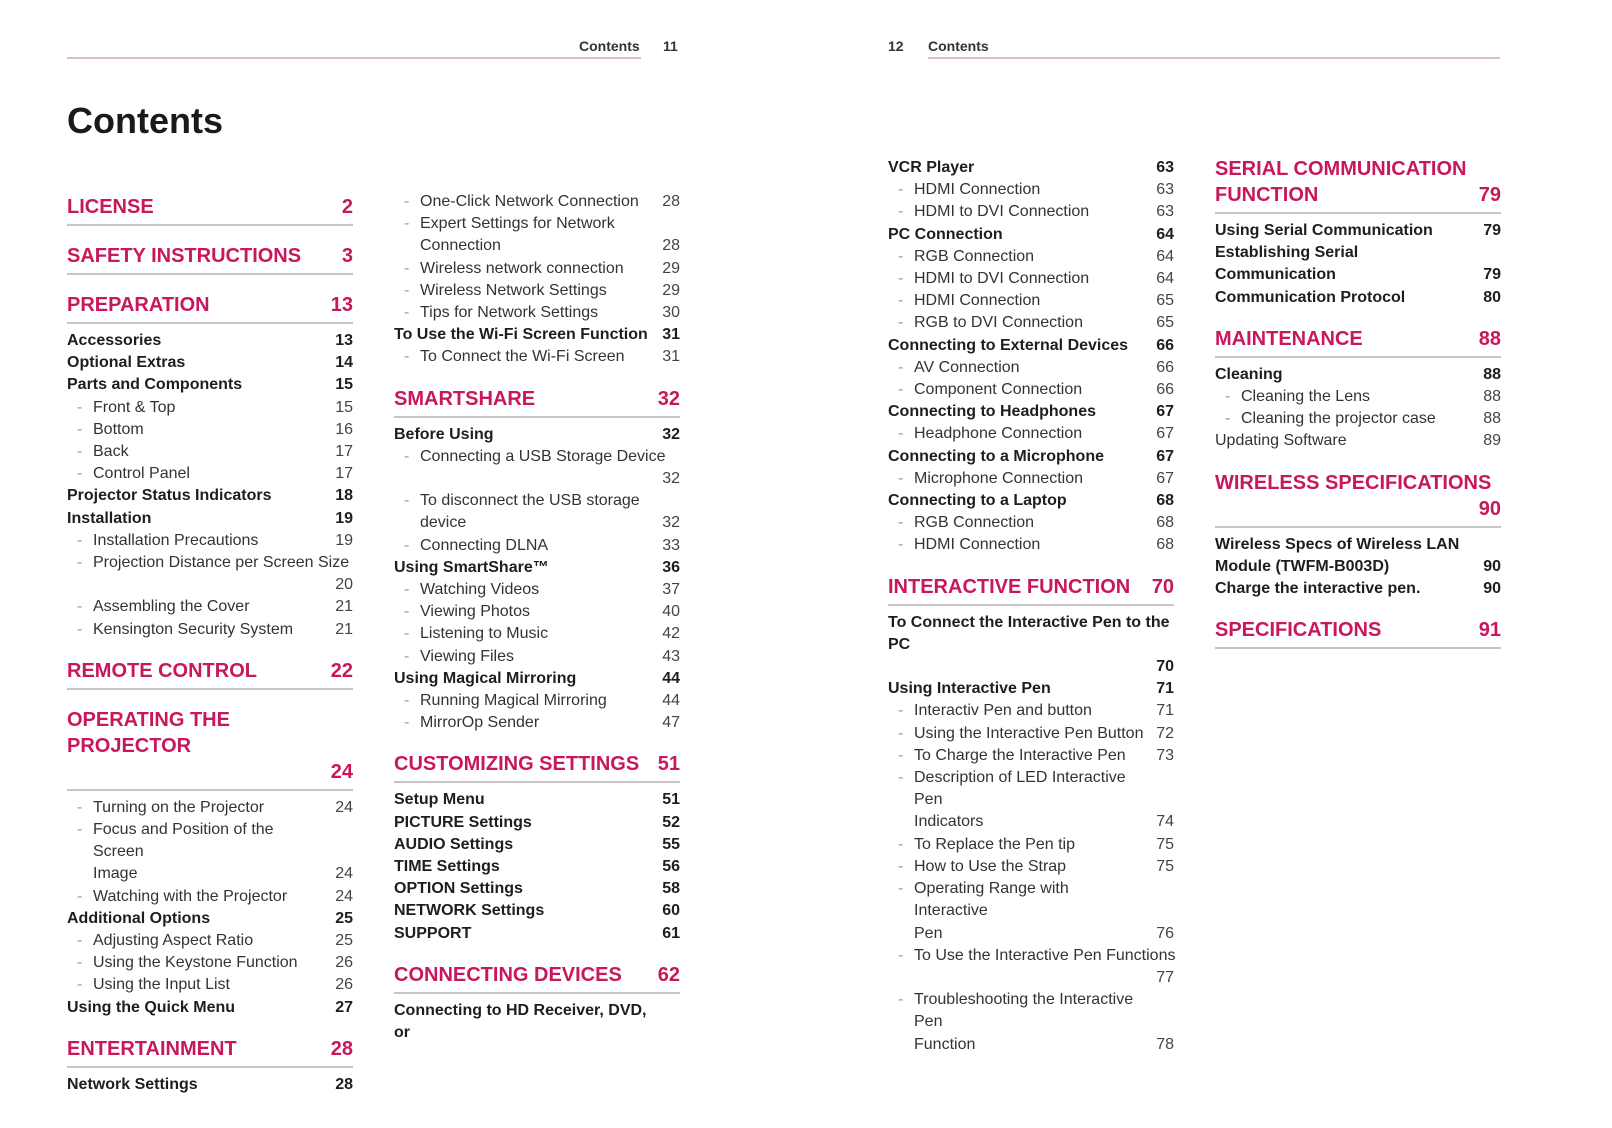 The width and height of the screenshot is (1612, 1128). Describe the element at coordinates (1031, 545) in the screenshot. I see `toc-entry: HDMI Connection 68` at that location.